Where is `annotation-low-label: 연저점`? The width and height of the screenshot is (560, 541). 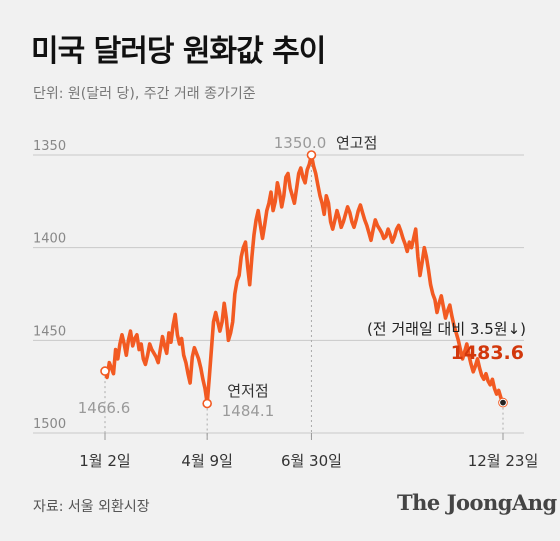
annotation-low-label: 연저점 is located at coordinates (247, 391).